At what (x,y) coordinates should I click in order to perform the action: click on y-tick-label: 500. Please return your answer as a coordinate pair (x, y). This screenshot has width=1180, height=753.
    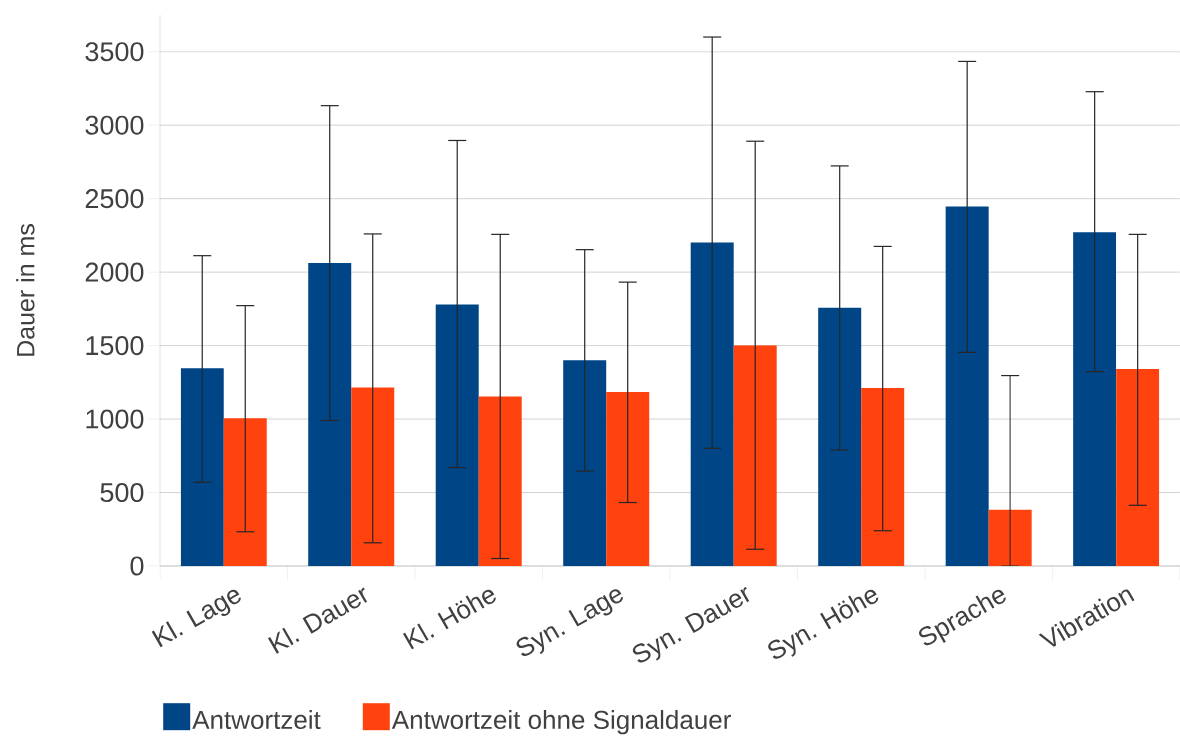
    Looking at the image, I should click on (122, 492).